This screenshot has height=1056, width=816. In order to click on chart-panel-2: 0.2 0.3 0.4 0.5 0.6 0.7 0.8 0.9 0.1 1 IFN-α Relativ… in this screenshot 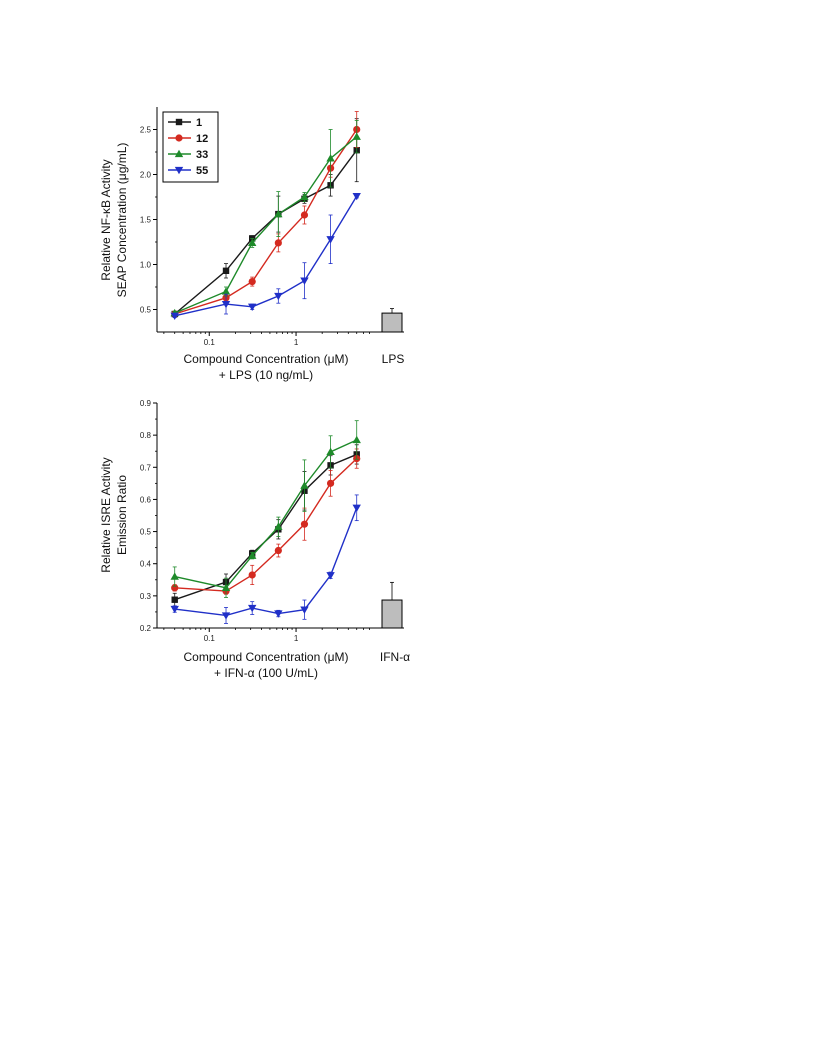, I will do `click(254, 539)`.